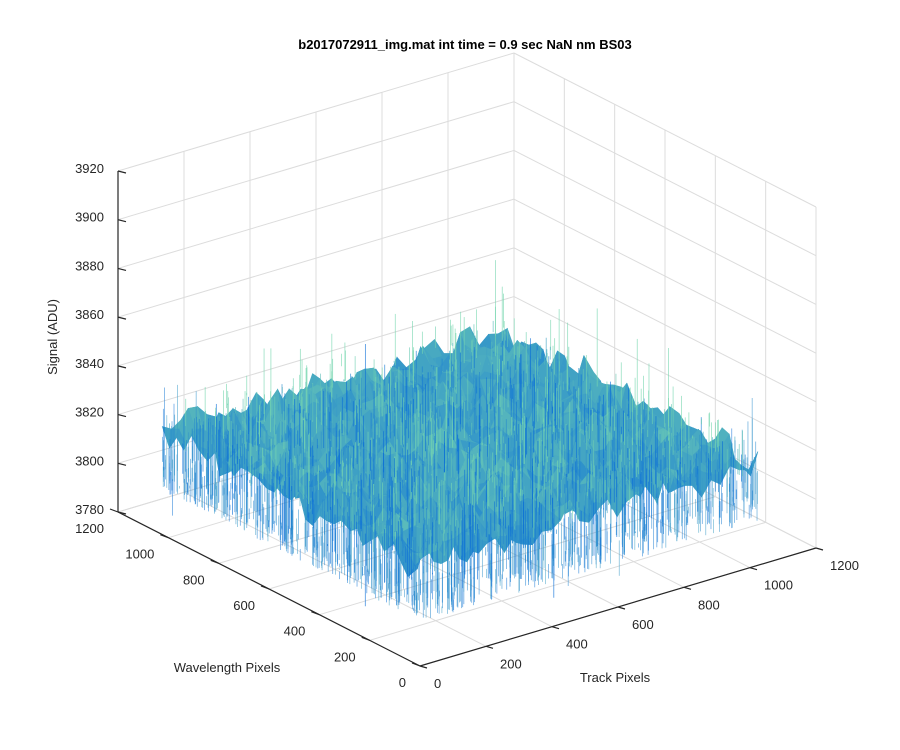  What do you see at coordinates (89, 460) in the screenshot?
I see `z-tick-label: 3800` at bounding box center [89, 460].